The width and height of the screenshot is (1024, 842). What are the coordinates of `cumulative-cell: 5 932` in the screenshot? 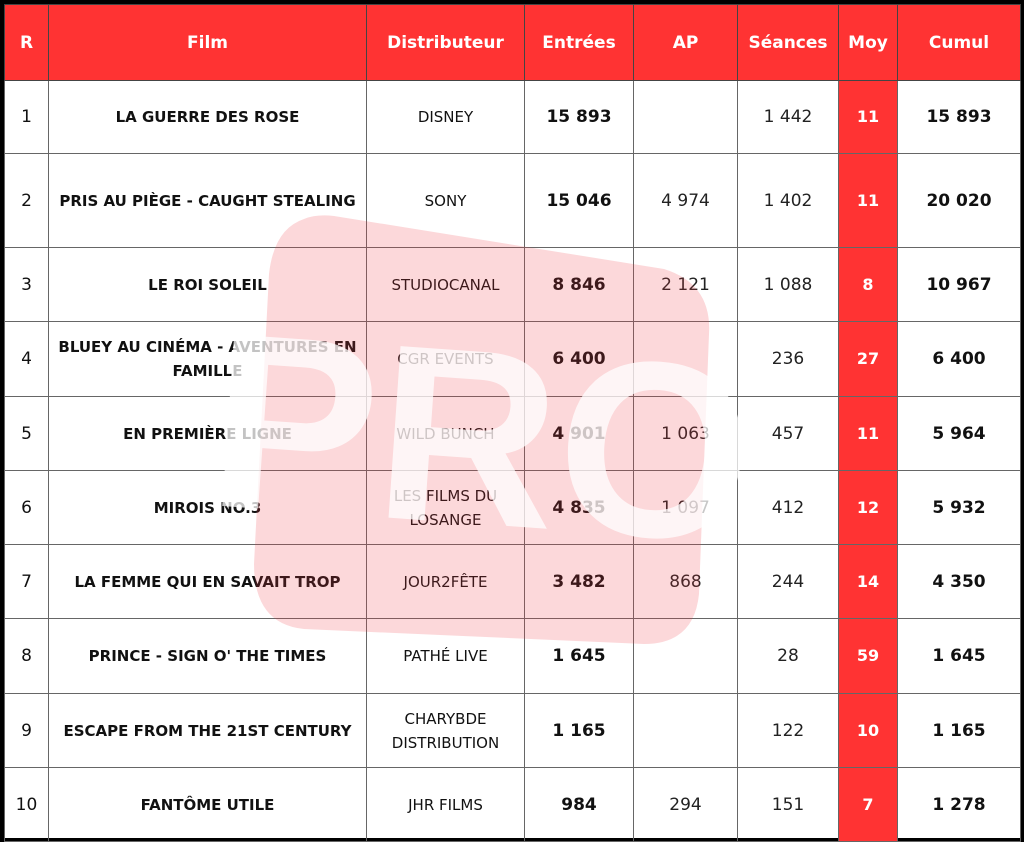 It's located at (959, 507).